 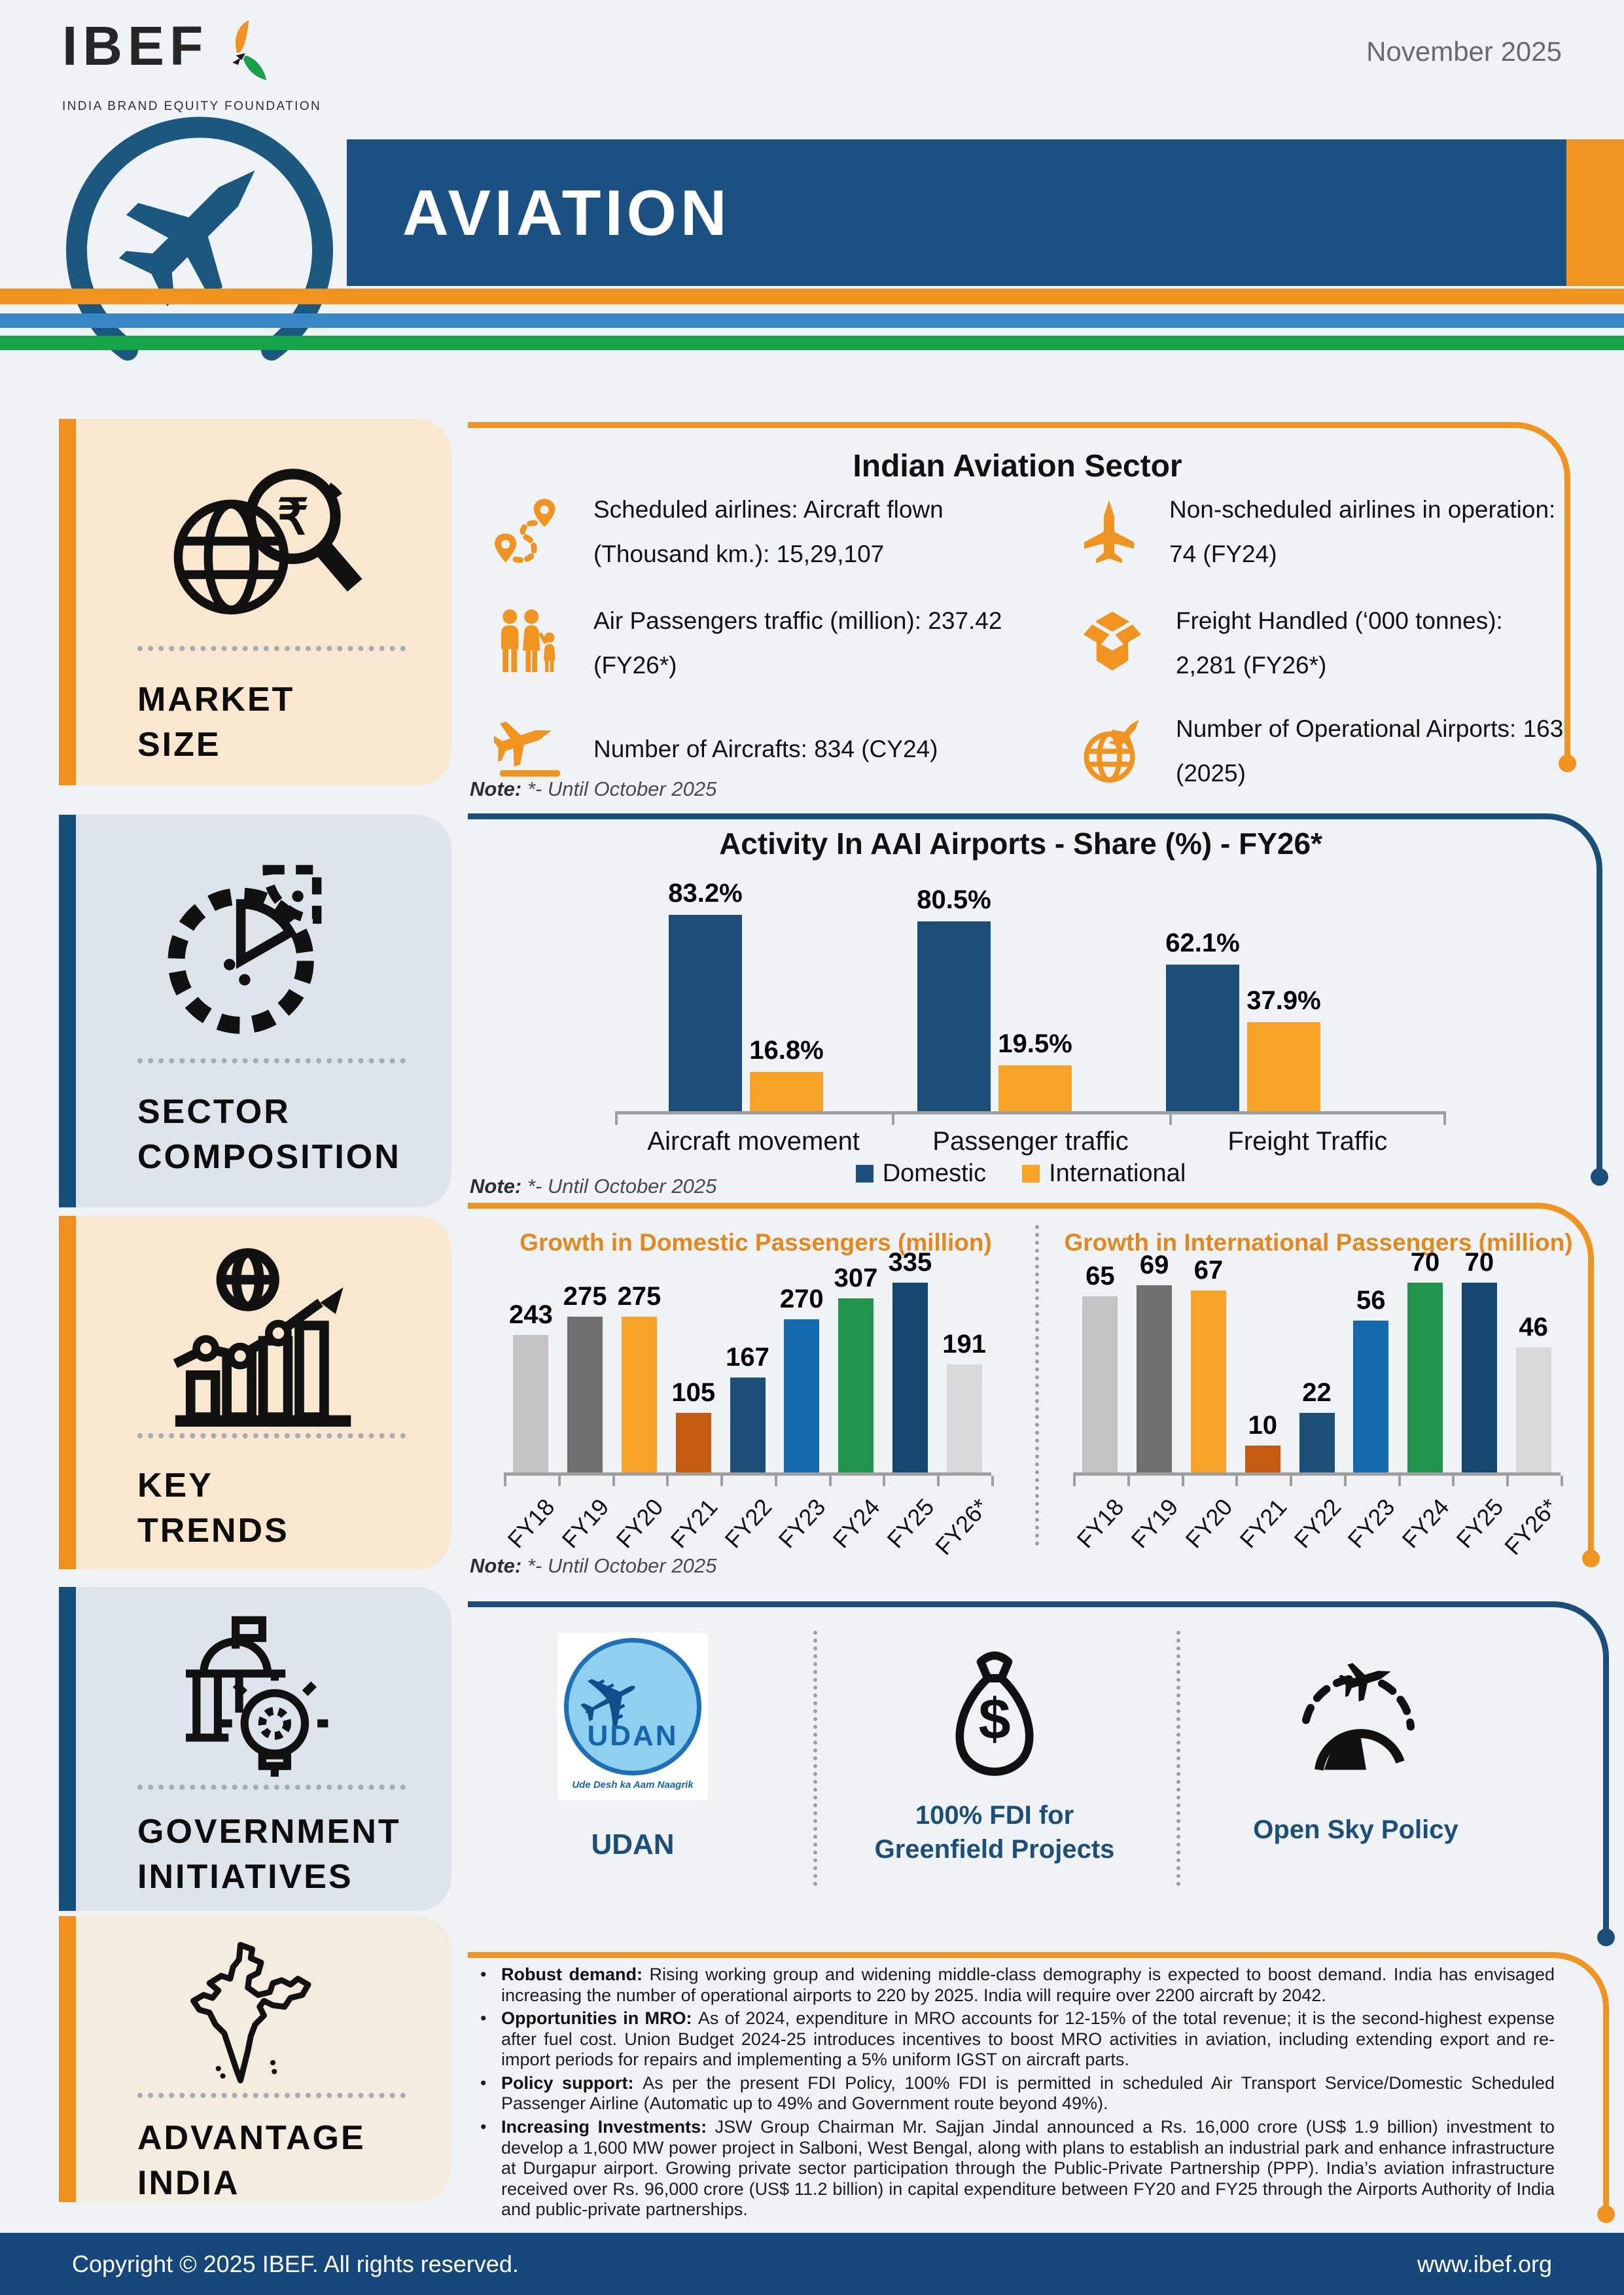 What do you see at coordinates (269, 1854) in the screenshot?
I see `sidebar-item-government-initiatives: GOVERNMENT INITIATIVES` at bounding box center [269, 1854].